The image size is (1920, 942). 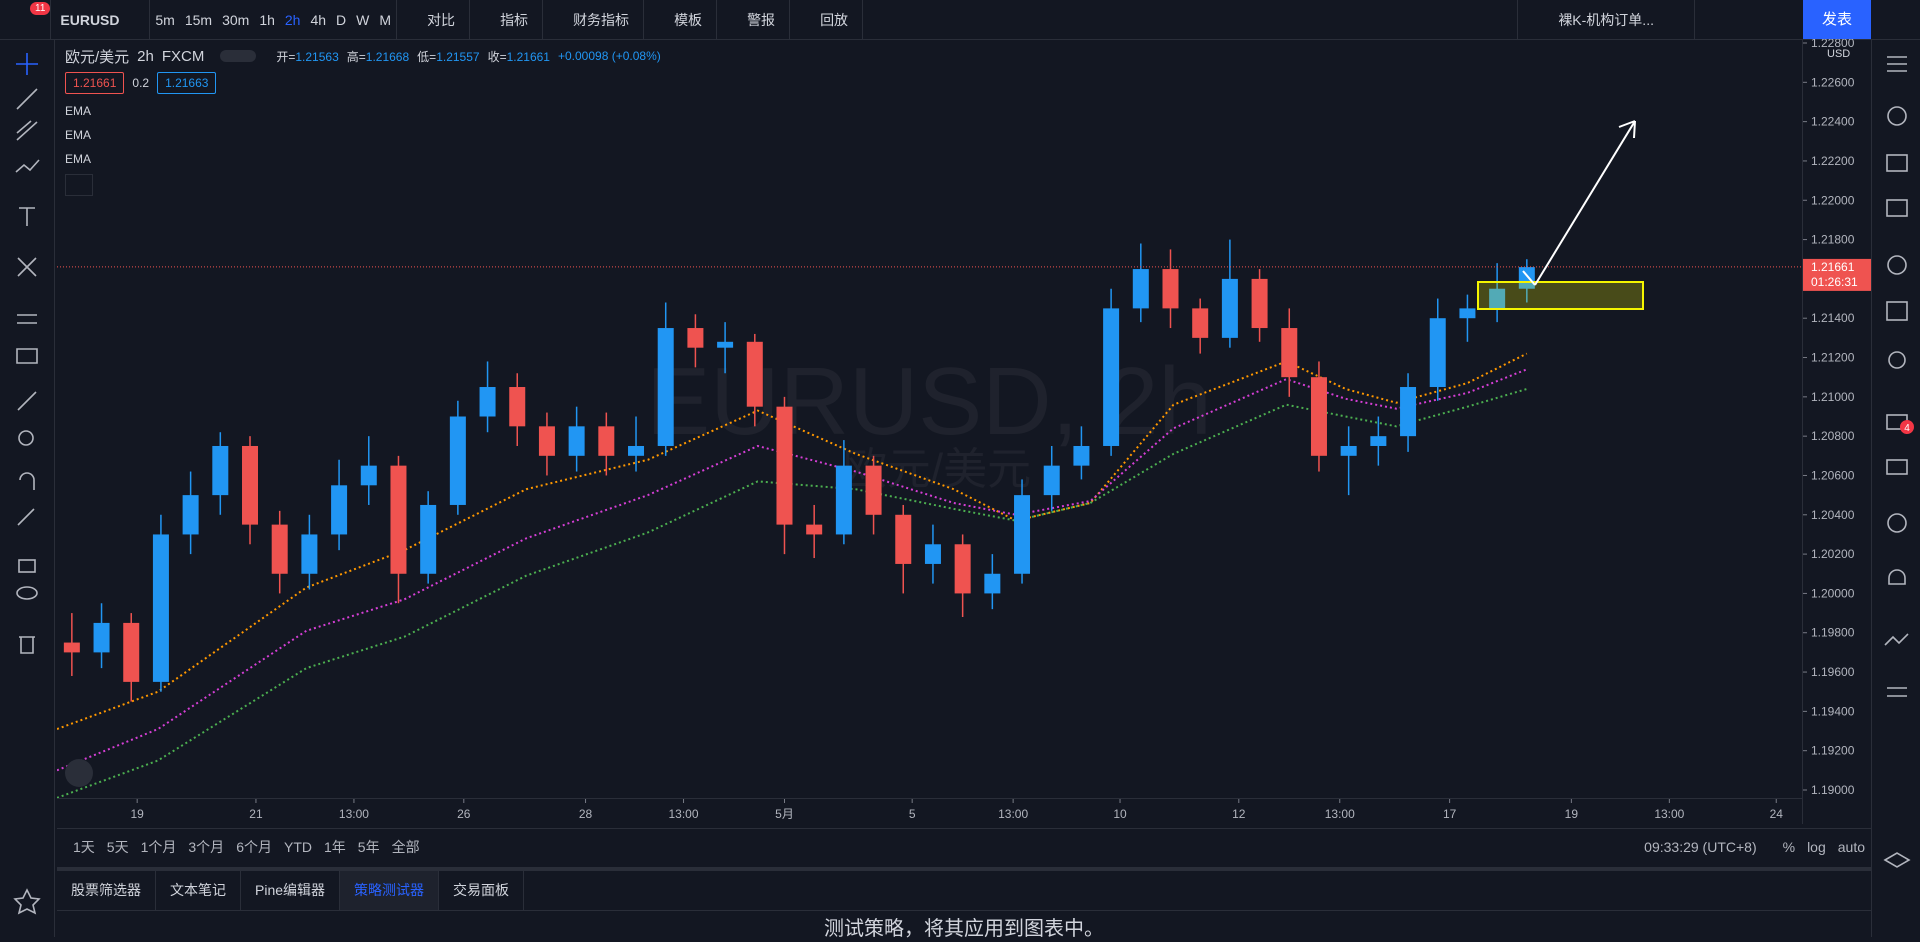 What do you see at coordinates (137, 814) in the screenshot?
I see `x-tick-label: 19` at bounding box center [137, 814].